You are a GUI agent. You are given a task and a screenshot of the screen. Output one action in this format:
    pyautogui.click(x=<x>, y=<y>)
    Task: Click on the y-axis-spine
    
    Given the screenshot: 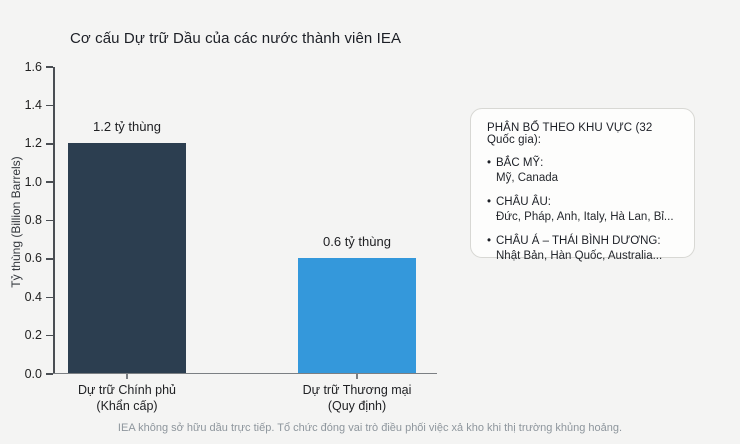 What is the action you would take?
    pyautogui.click(x=54, y=220)
    